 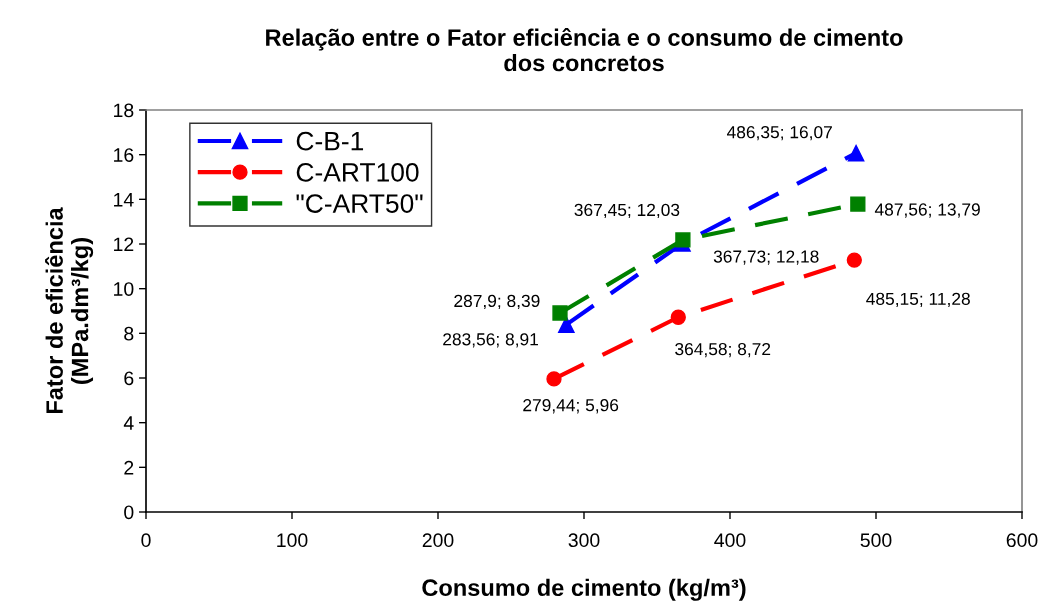 I want to click on chart-title: Relação entre o Fator eficiência e o consumo de cimento dos concretos, so click(x=584, y=50).